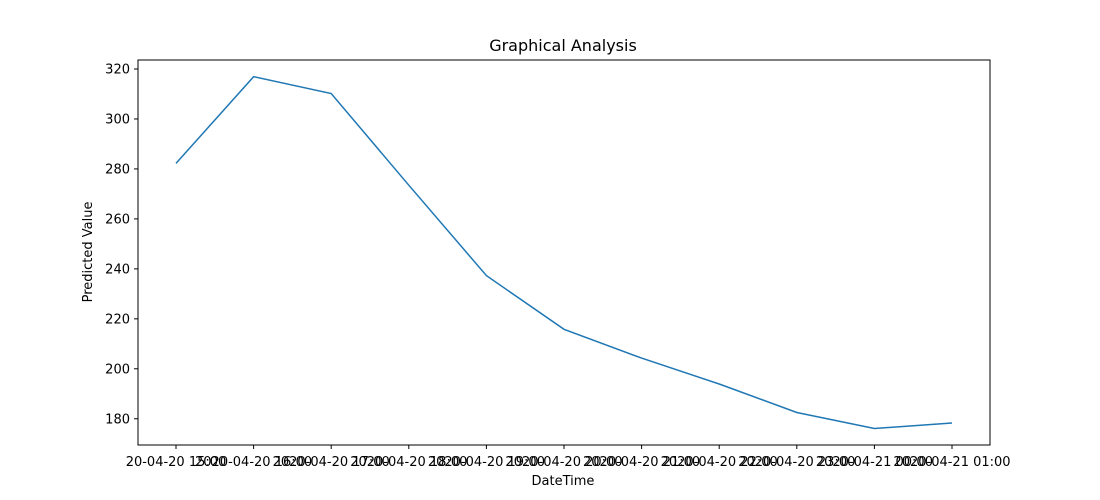  What do you see at coordinates (563, 45) in the screenshot?
I see `chart-title: Graphical Analysis` at bounding box center [563, 45].